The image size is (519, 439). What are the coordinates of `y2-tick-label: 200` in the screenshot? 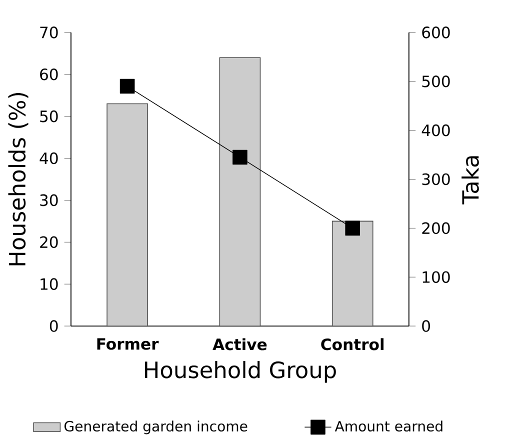 It's located at (436, 228).